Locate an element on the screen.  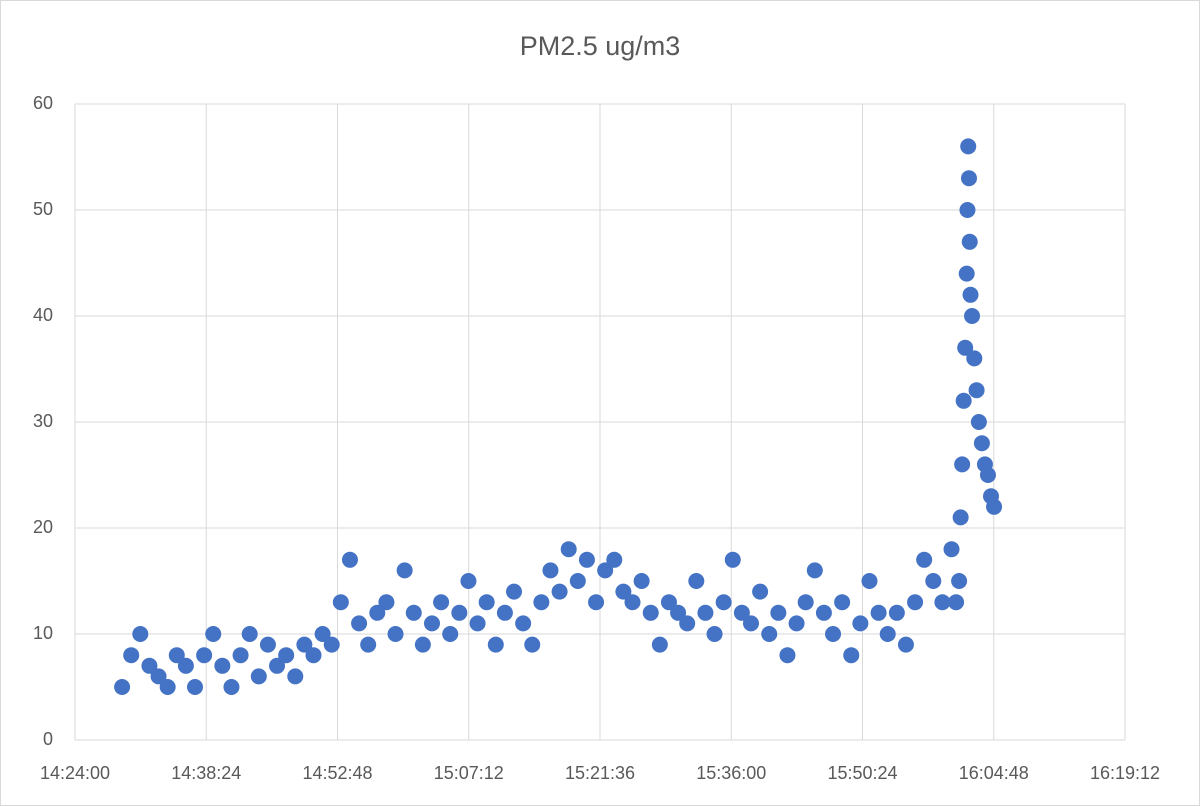
y-tick-label: 50 is located at coordinates (43, 209).